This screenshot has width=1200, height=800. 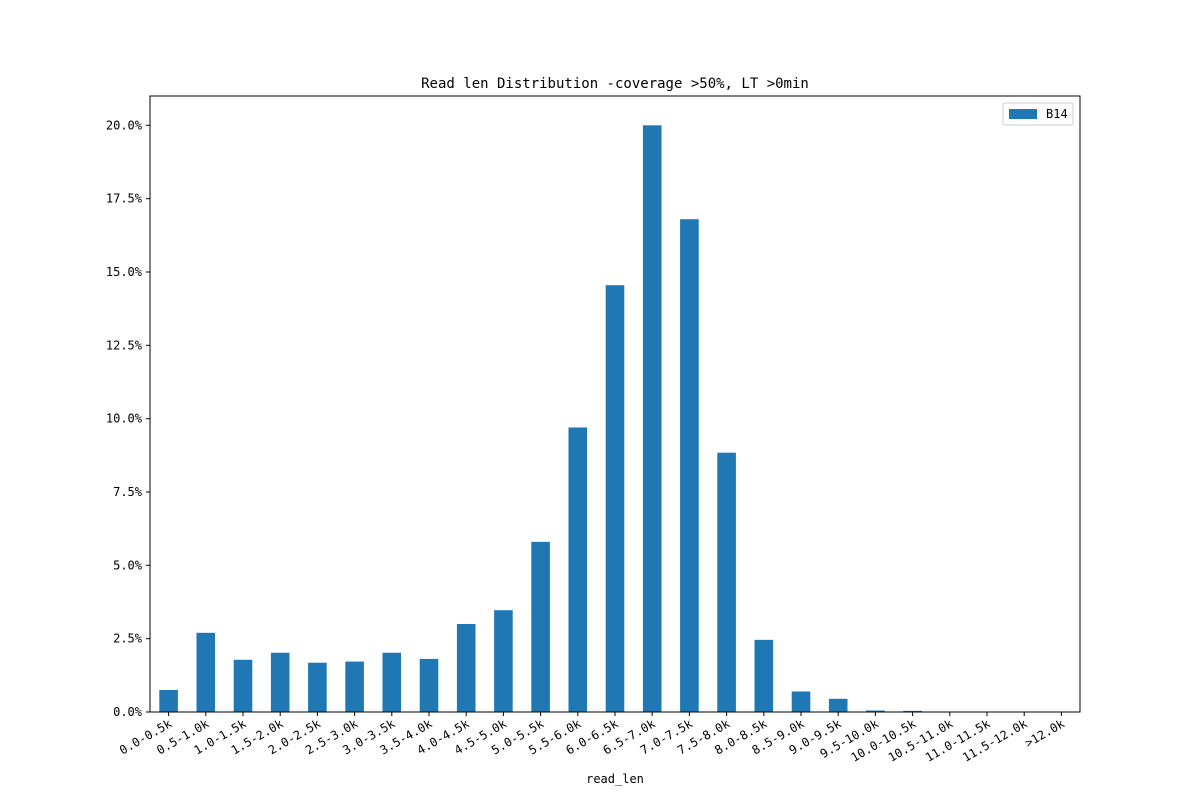 I want to click on bar-9.5-10.0k, so click(x=875, y=711).